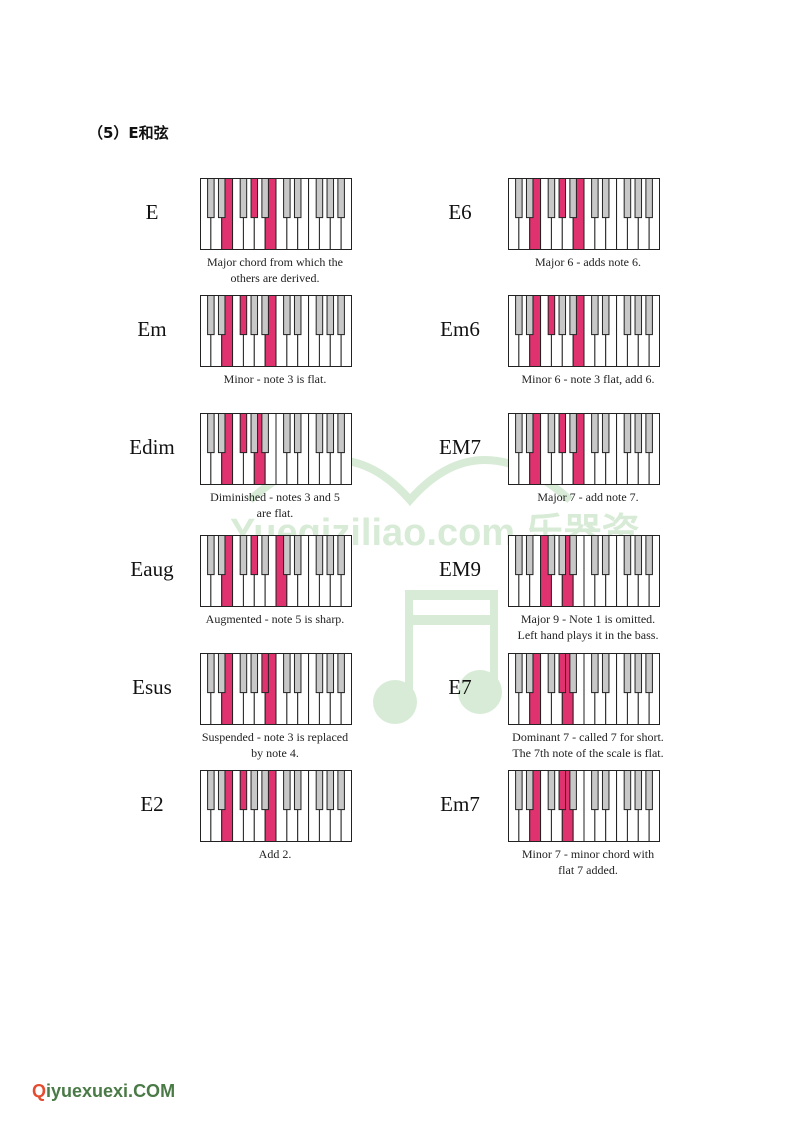  Describe the element at coordinates (275, 753) in the screenshot. I see `chord-description-line: by note 4.` at that location.